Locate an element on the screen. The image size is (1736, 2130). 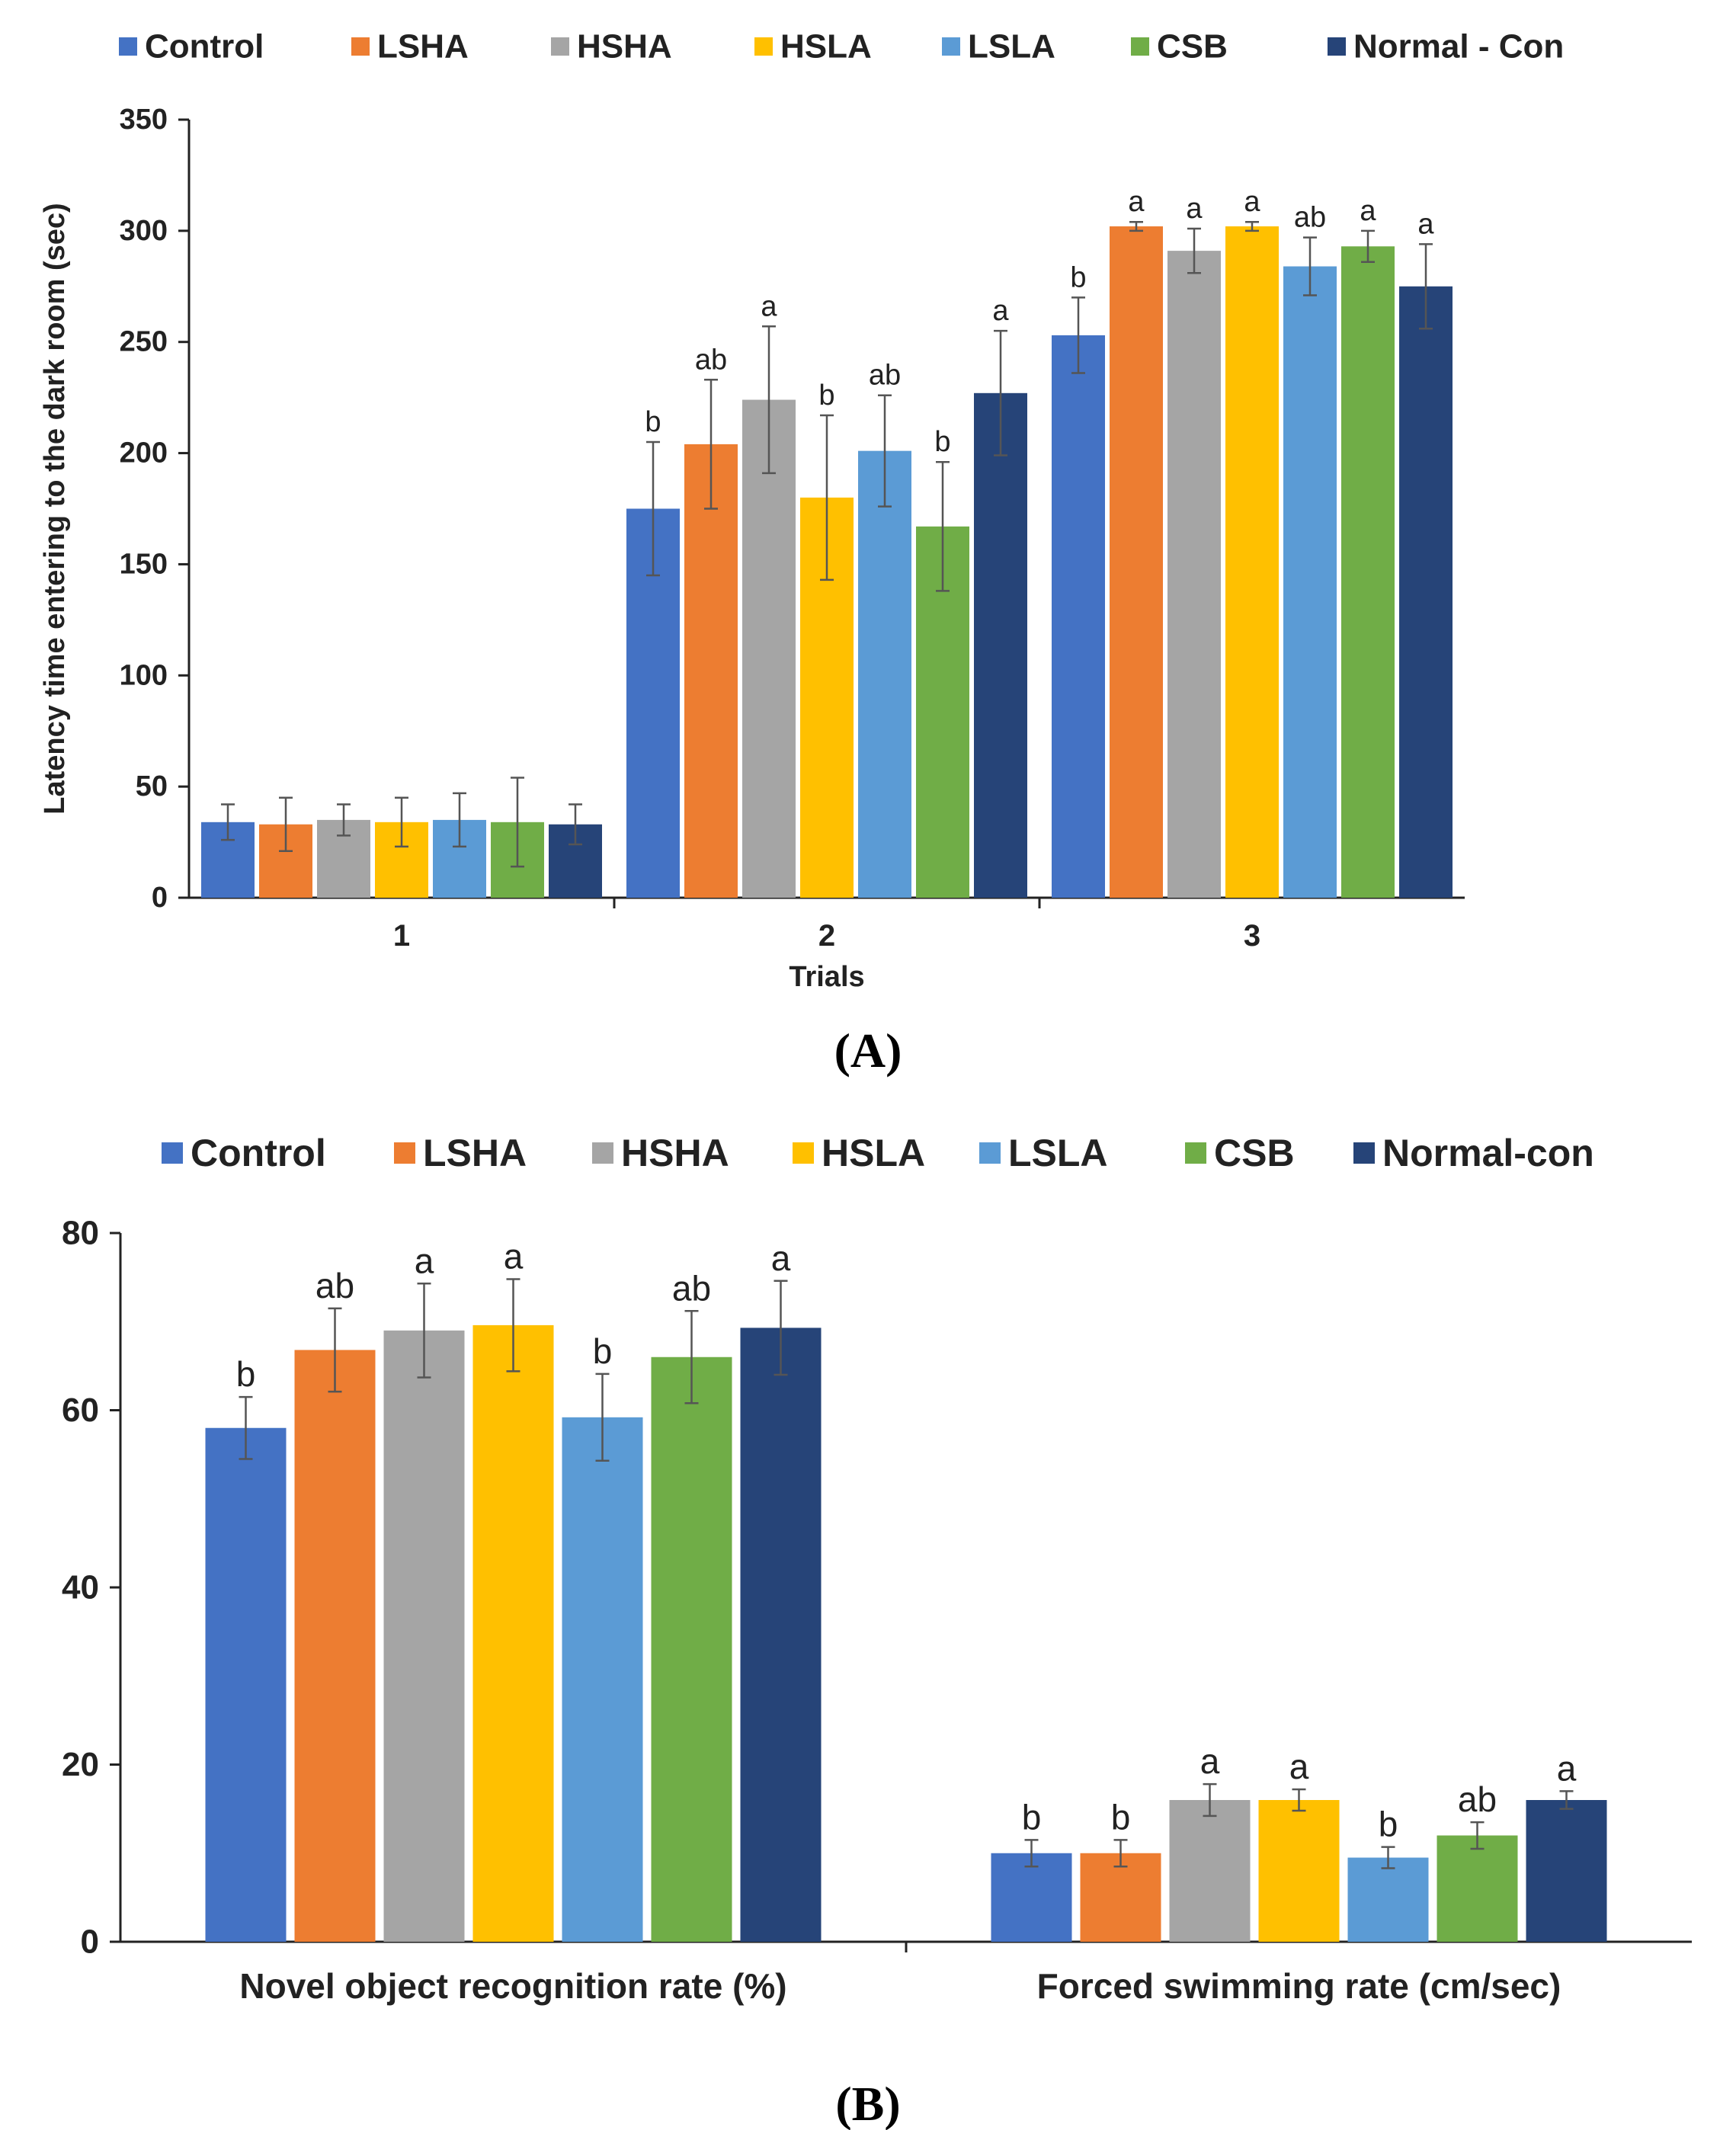
chart-a-legend-label: LSLA is located at coordinates (1012, 47).